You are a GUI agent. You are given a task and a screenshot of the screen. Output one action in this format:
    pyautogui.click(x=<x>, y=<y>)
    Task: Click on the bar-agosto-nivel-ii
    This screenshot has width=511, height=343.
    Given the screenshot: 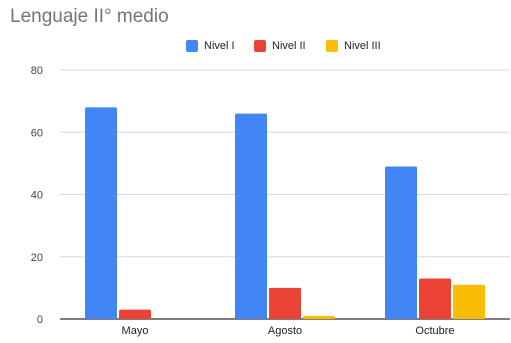 What is the action you would take?
    pyautogui.click(x=285, y=303)
    